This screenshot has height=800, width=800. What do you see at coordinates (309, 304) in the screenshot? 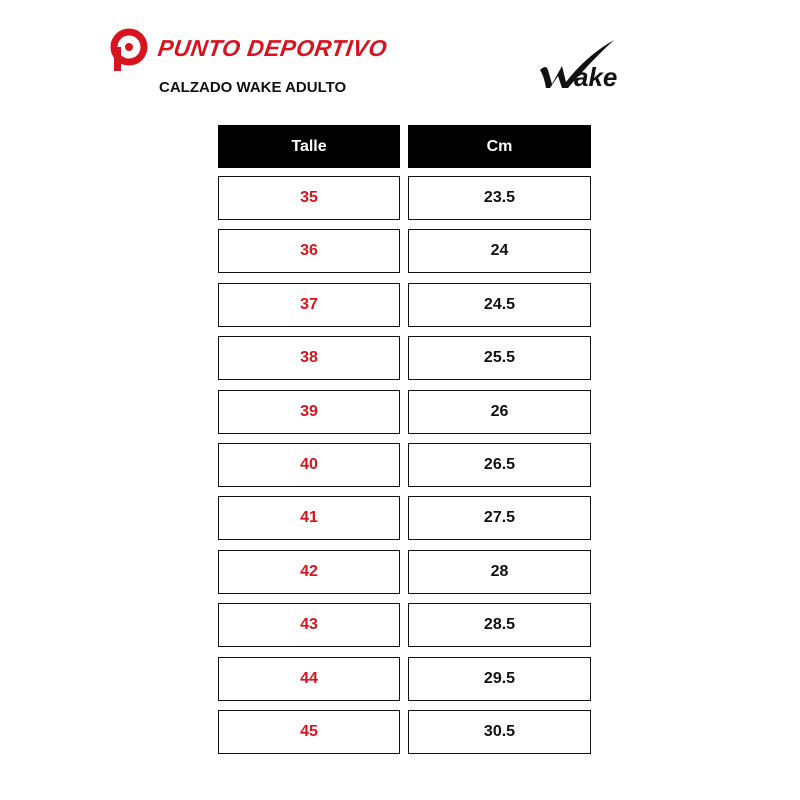
I see `table-cell-talle: 37` at bounding box center [309, 304].